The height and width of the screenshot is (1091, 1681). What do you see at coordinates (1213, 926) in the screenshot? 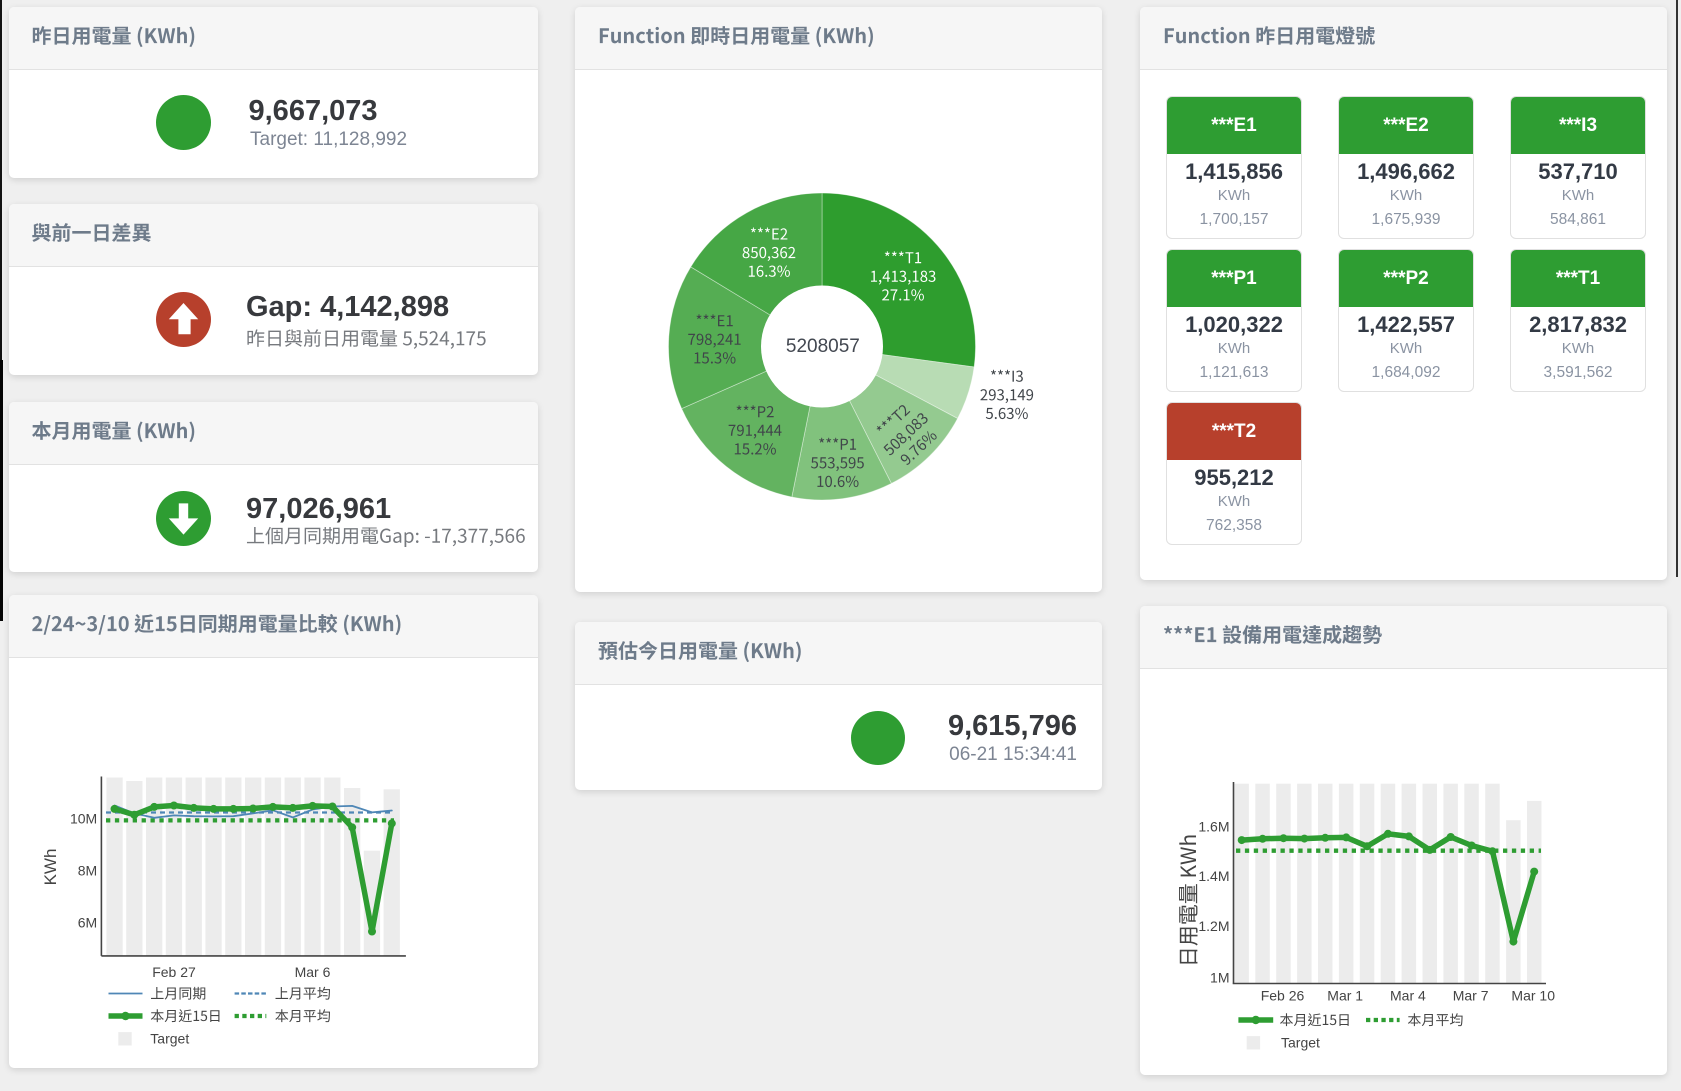
I see `svg-text: 1.2M` at bounding box center [1213, 926].